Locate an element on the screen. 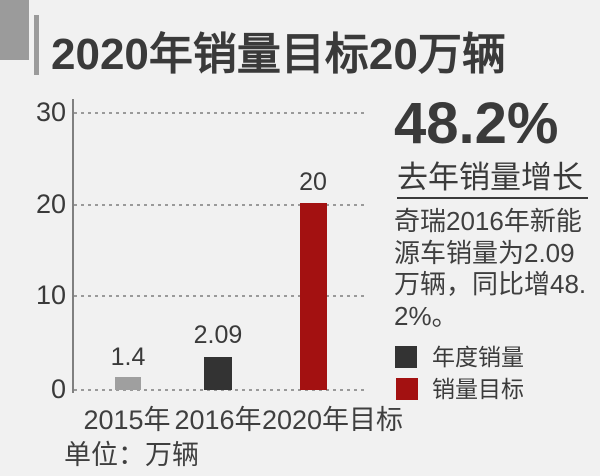 This screenshot has height=476, width=600. unit-note: 单位：万辆 is located at coordinates (131, 455).